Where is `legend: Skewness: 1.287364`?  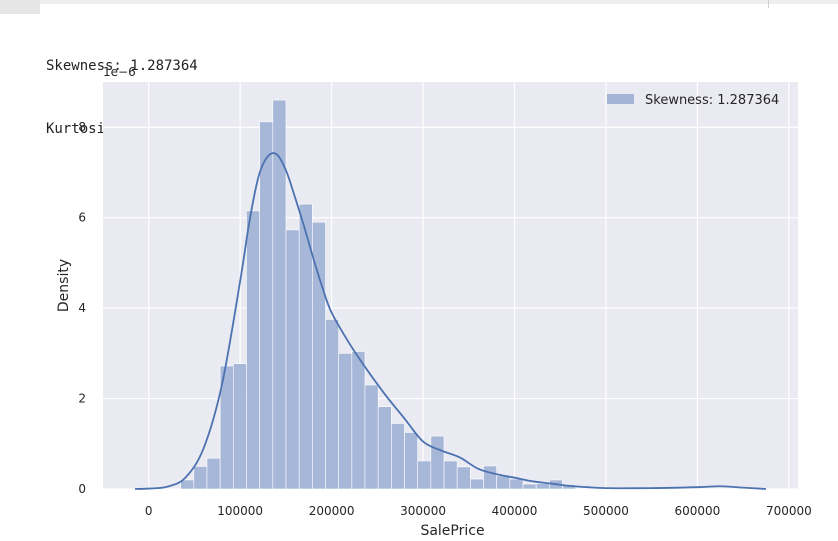
legend: Skewness: 1.287364 is located at coordinates (693, 100).